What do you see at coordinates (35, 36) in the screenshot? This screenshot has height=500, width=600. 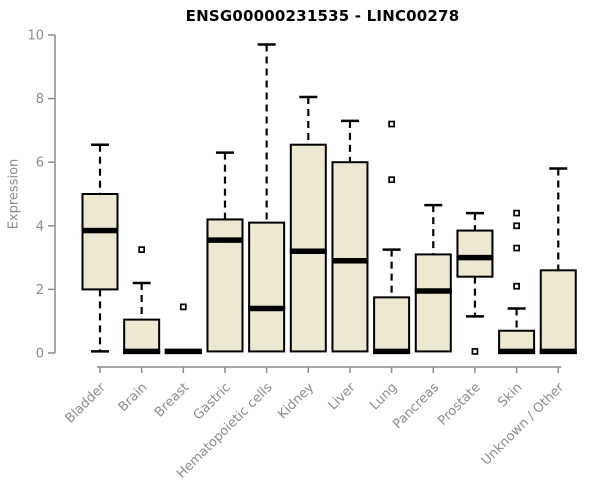 I see `y-tick-label: 10` at bounding box center [35, 36].